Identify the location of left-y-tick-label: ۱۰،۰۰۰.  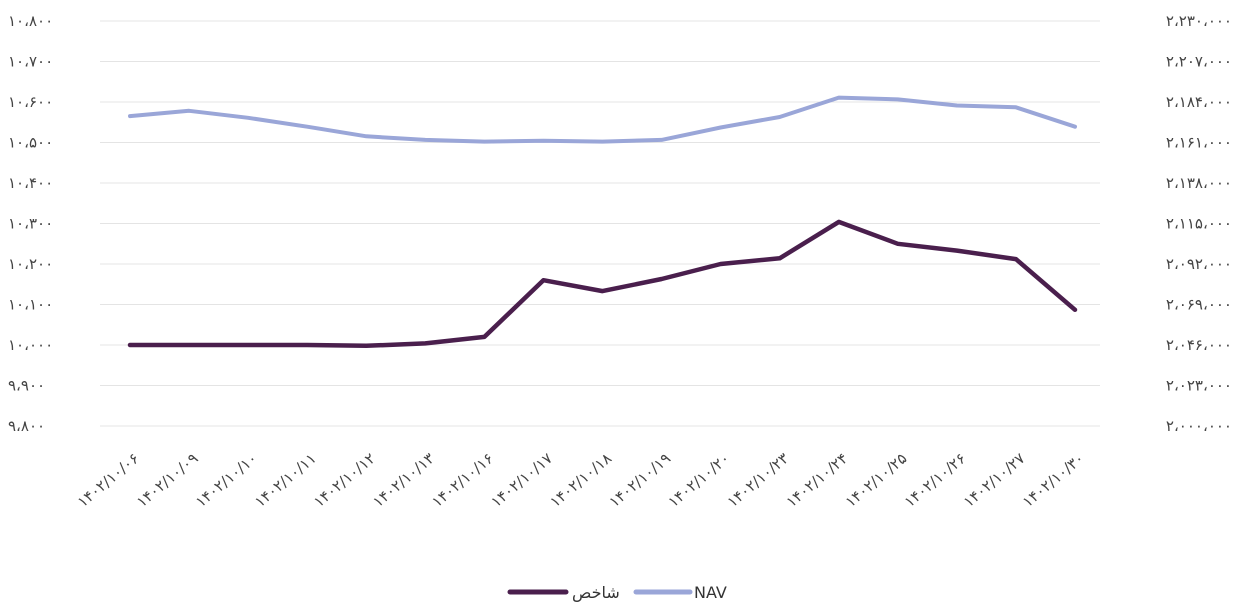
(30, 345).